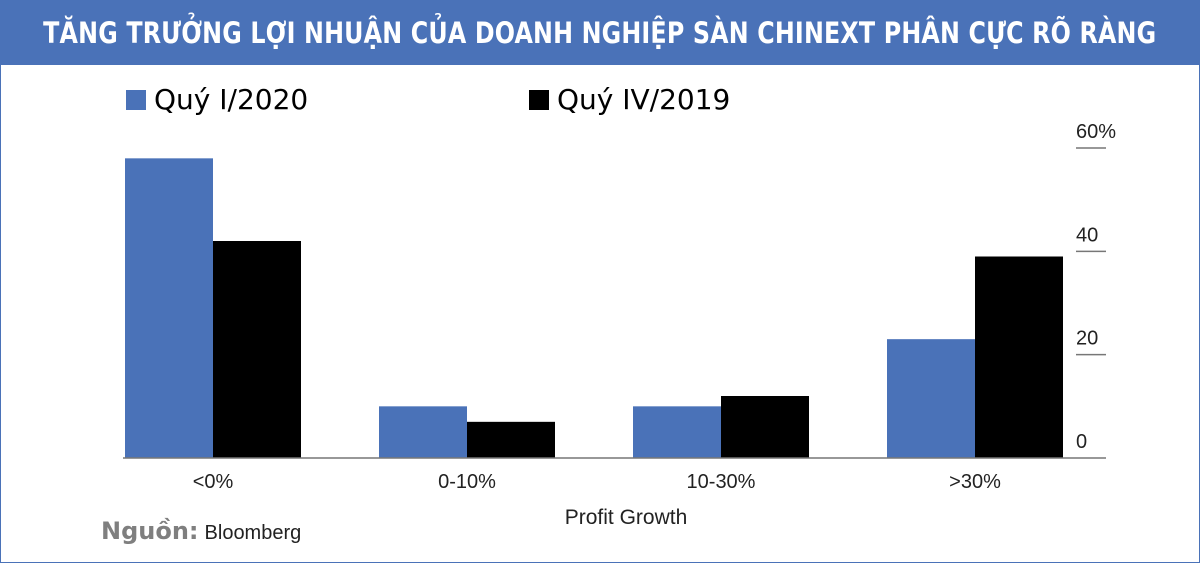  What do you see at coordinates (1087, 339) in the screenshot?
I see `y-tick-label: 20` at bounding box center [1087, 339].